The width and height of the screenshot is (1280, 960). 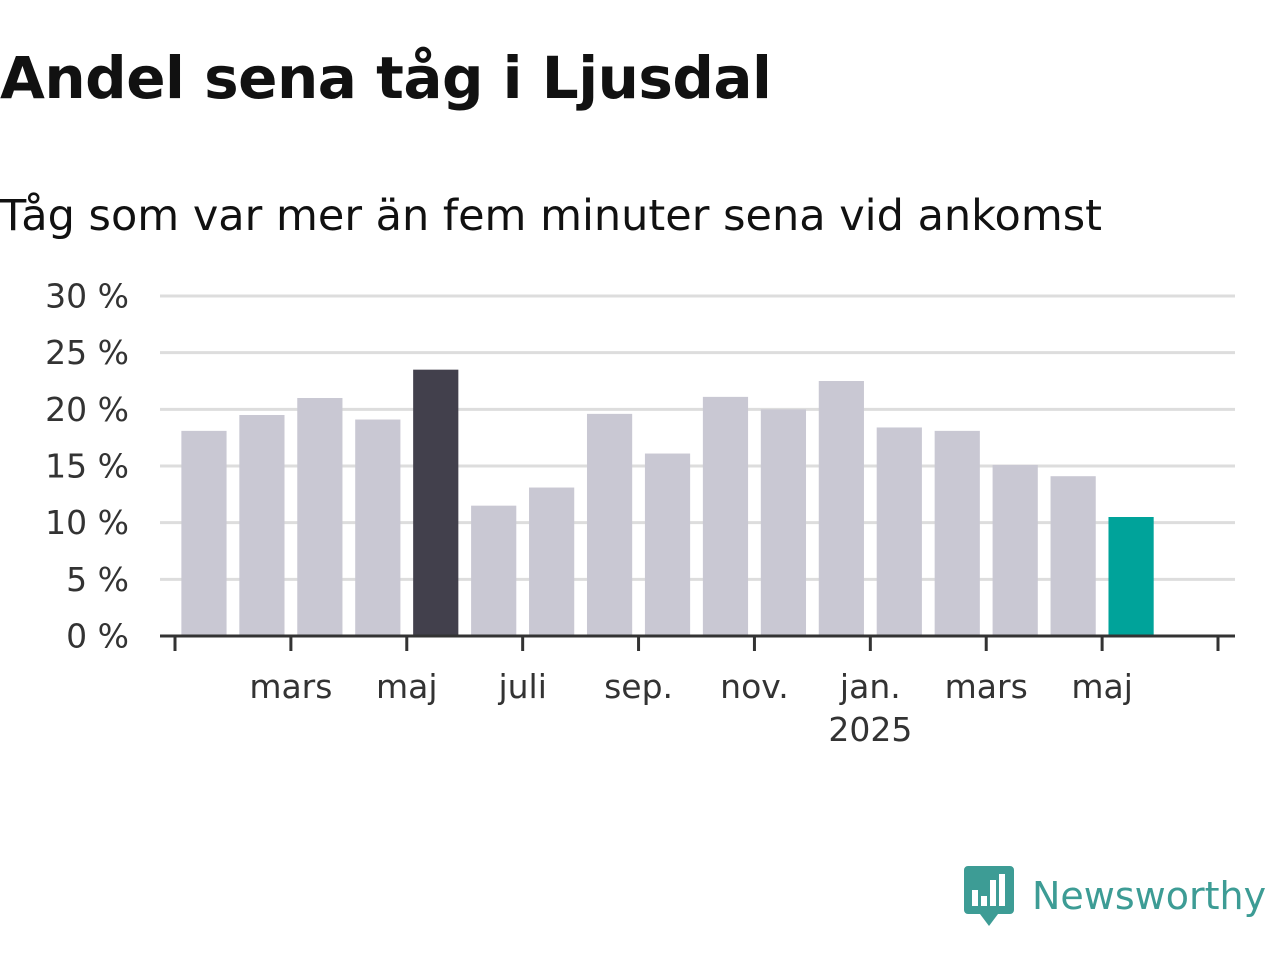 I want to click on x-axis-labels: mars maj juli sep. nov. jan. 2025 mars maj, so click(x=691, y=708).